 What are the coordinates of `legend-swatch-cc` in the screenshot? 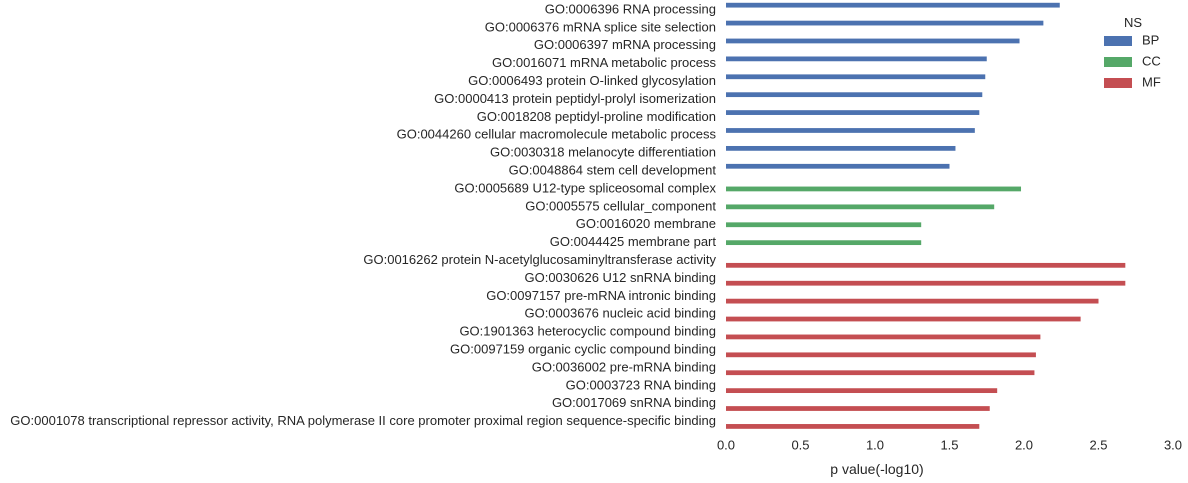 It's located at (1118, 62).